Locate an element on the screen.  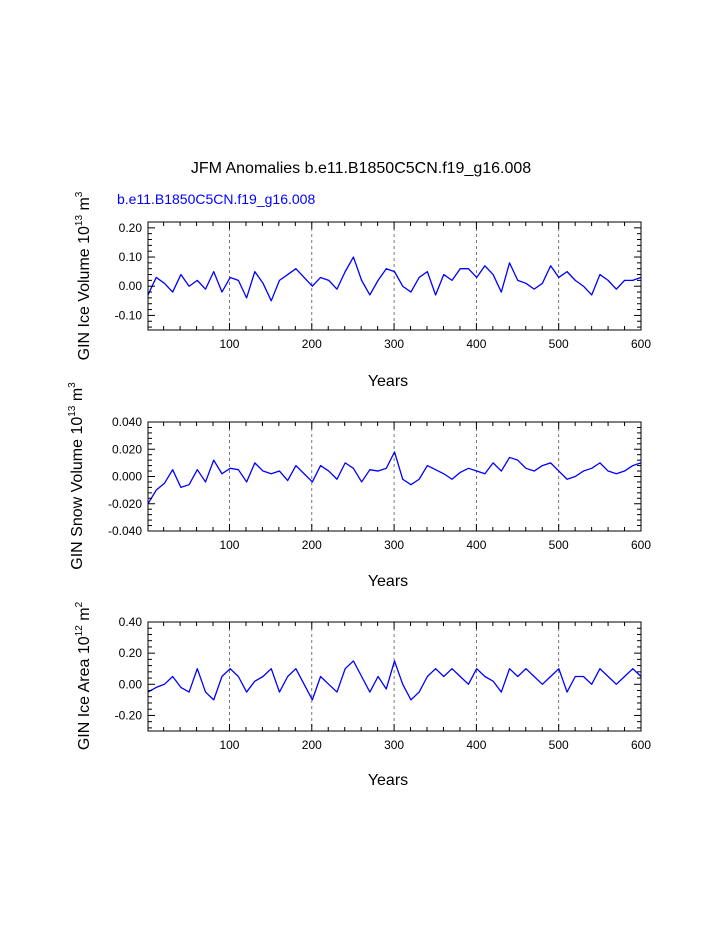
y-tick-label: 0.040 is located at coordinates (127, 422).